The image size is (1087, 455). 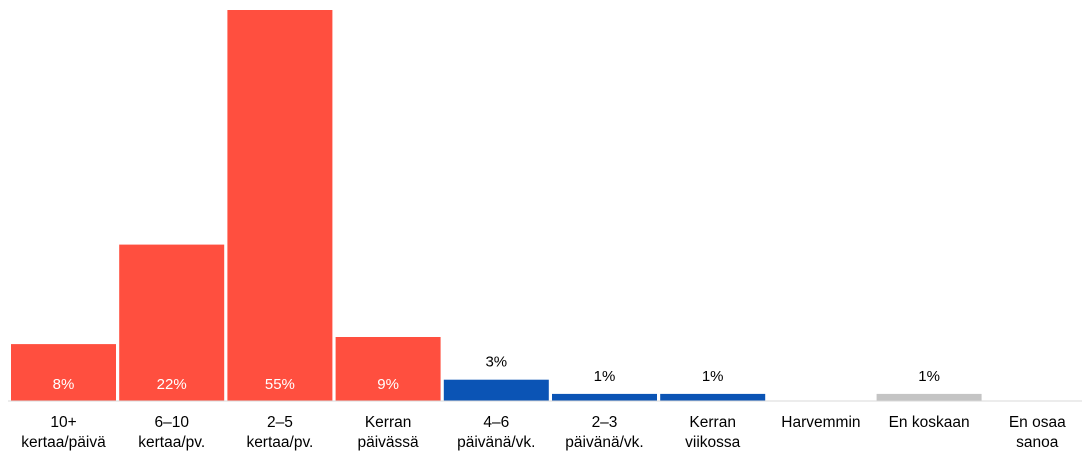 I want to click on category-label-1: 6–10 kertaa/pv., so click(x=171, y=432).